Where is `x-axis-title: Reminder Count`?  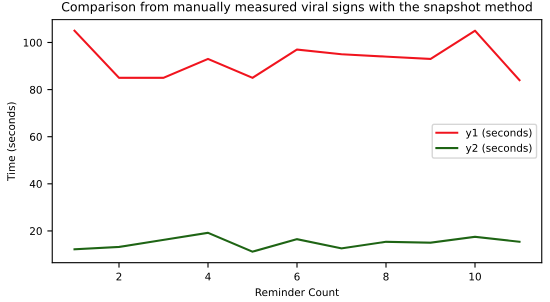
x-axis-title: Reminder Count is located at coordinates (297, 292).